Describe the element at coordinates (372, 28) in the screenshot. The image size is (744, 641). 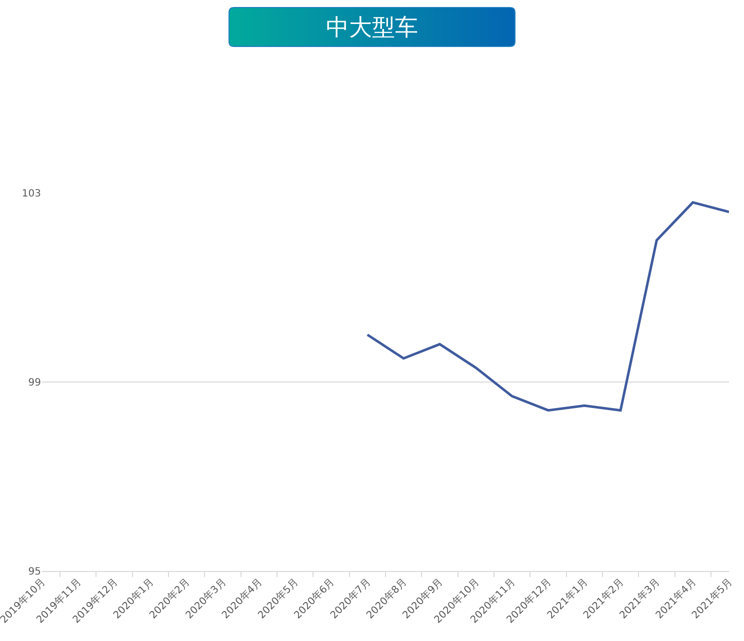
I see `chart-title: 中大型车` at that location.